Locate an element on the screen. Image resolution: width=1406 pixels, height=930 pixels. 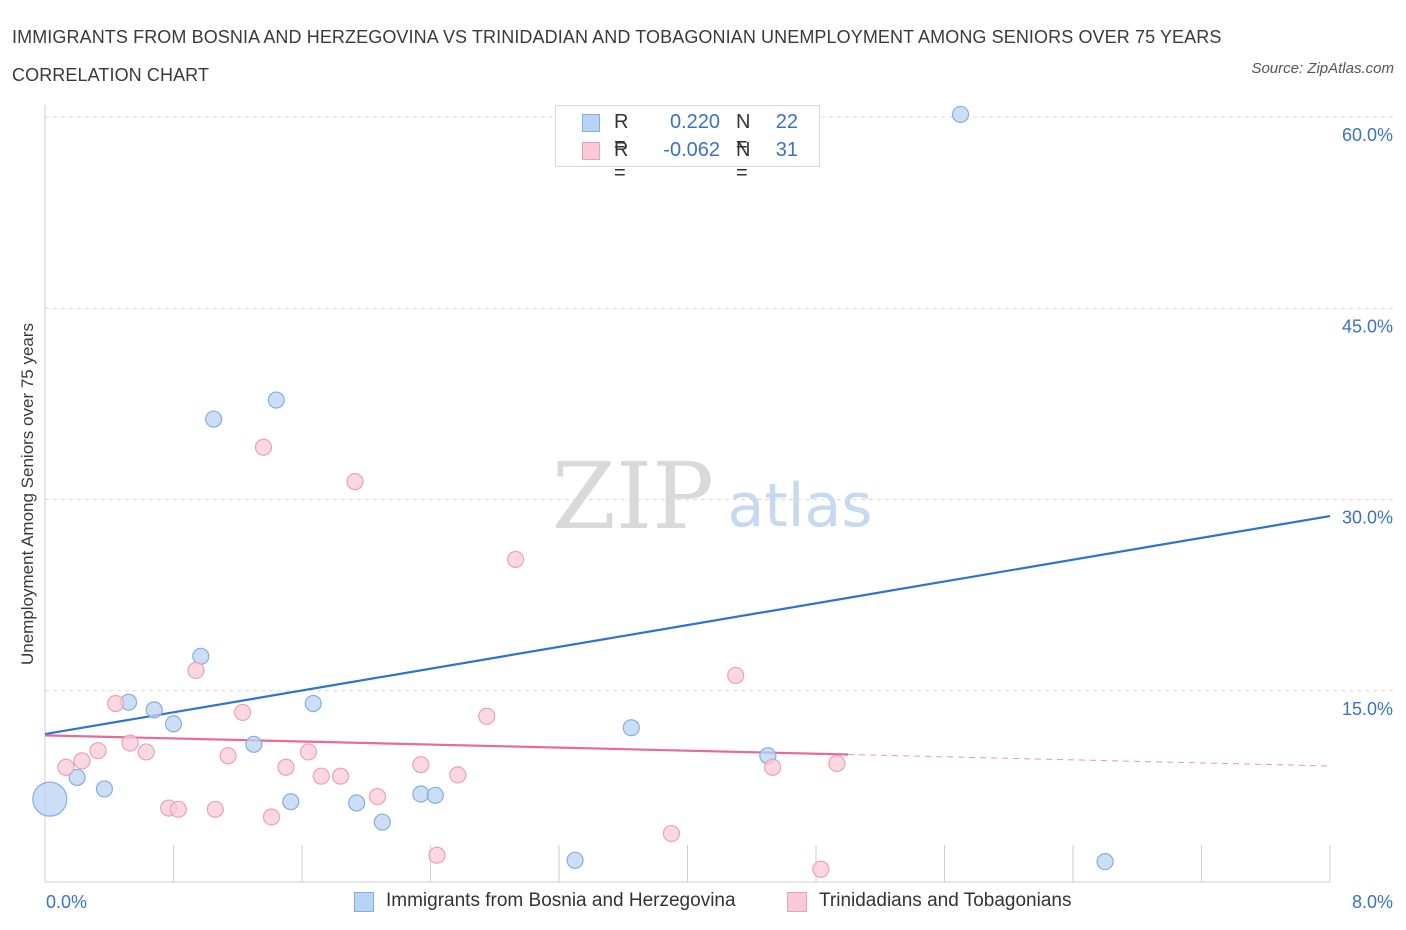
watermark: ZIP atlas is located at coordinates (712, 496).